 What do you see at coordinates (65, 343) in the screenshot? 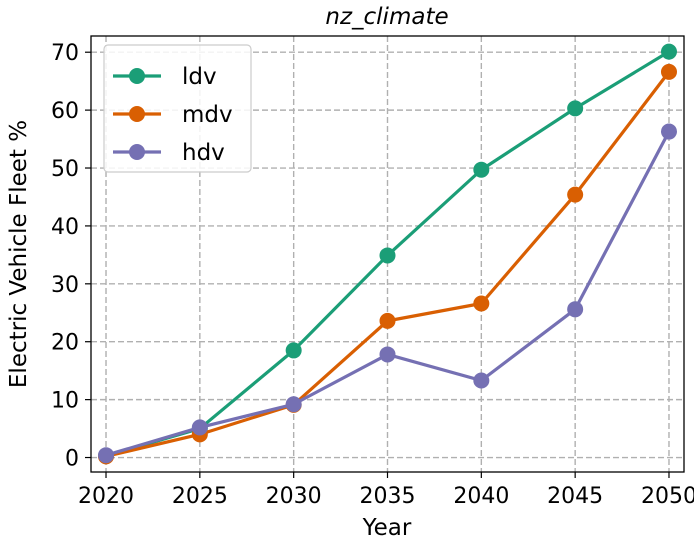
I see `y-tick-label: 20` at bounding box center [65, 343].